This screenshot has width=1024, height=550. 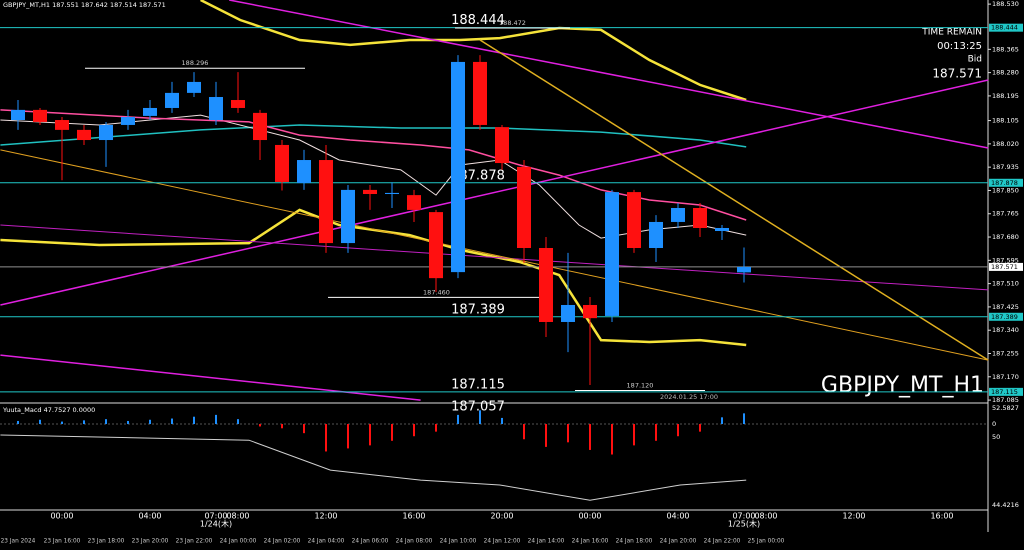 I want to click on price-line-label: 187.389, so click(x=1004, y=317).